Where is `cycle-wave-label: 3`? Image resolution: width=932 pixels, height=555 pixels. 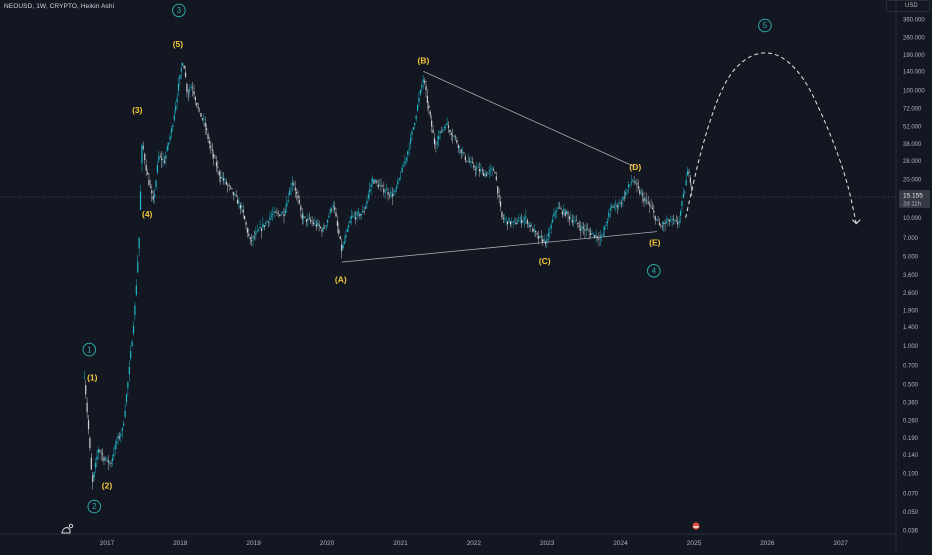
cycle-wave-label: 3 is located at coordinates (179, 10).